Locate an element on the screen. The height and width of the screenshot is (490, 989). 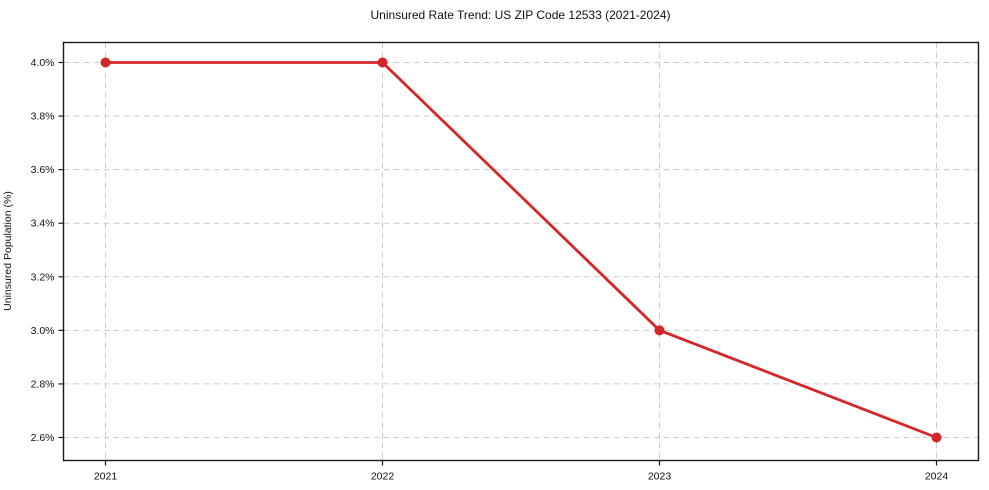
x-tick-label: 2022 is located at coordinates (383, 477).